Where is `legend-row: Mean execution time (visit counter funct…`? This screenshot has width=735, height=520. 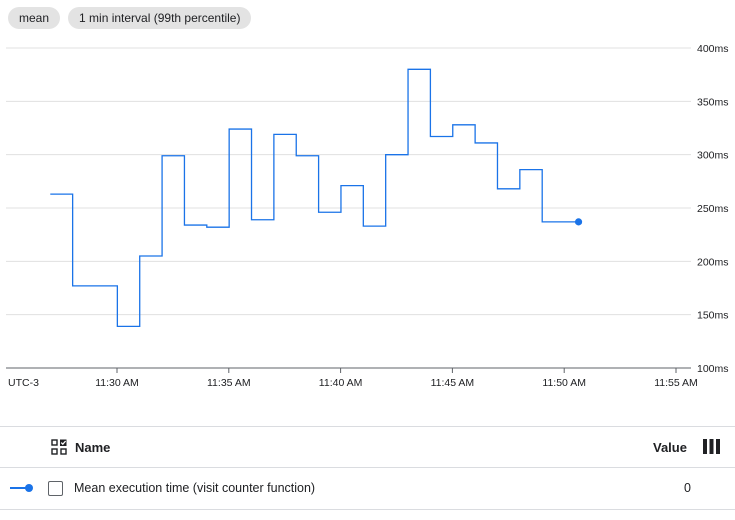
legend-row: Mean execution time (visit counter funct… is located at coordinates (367, 489).